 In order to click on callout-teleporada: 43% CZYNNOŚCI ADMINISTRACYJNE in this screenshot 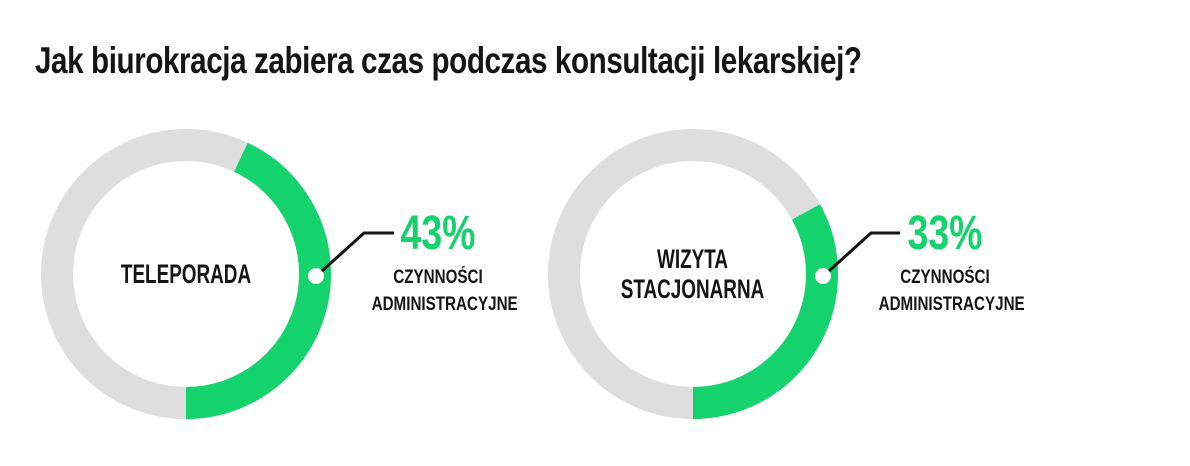, I will do `click(438, 263)`.